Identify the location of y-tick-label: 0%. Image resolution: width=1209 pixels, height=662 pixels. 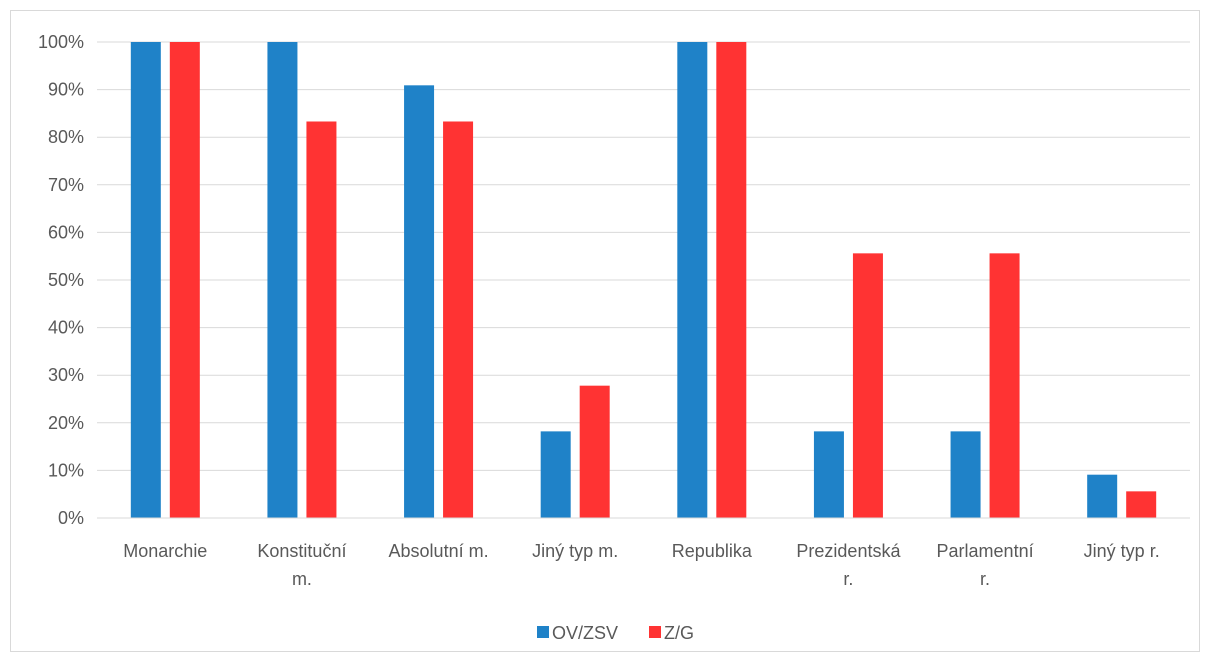
(71, 518).